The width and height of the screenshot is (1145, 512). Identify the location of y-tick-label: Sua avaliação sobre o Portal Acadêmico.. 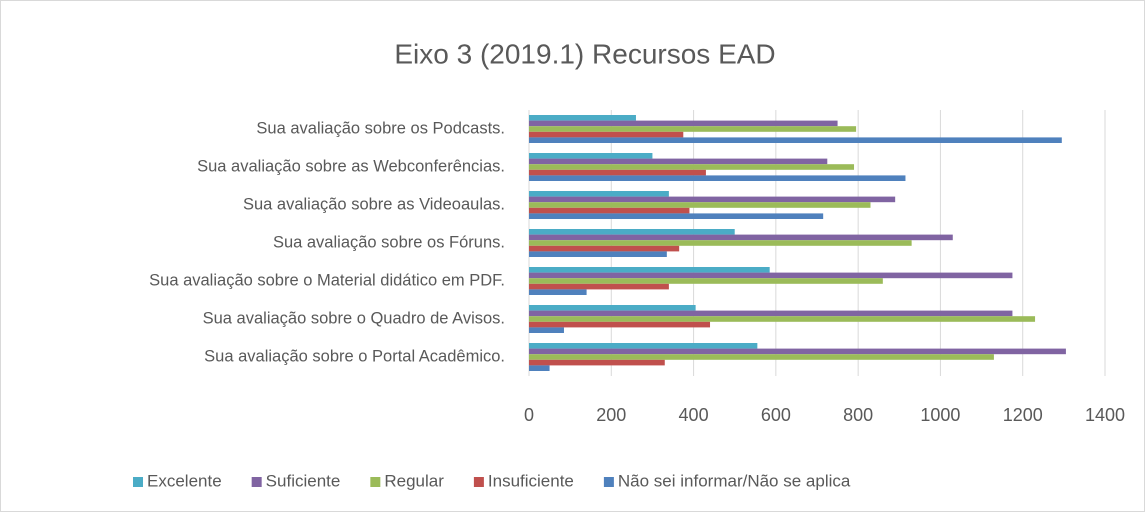
(354, 356).